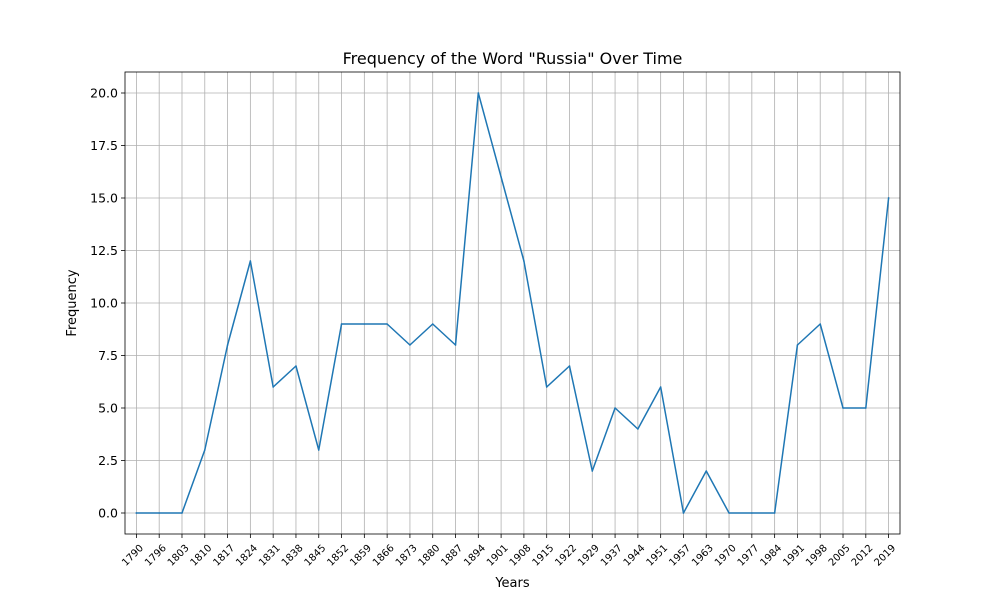 This screenshot has height=604, width=1000. I want to click on x-tick-label: 1908, so click(521, 556).